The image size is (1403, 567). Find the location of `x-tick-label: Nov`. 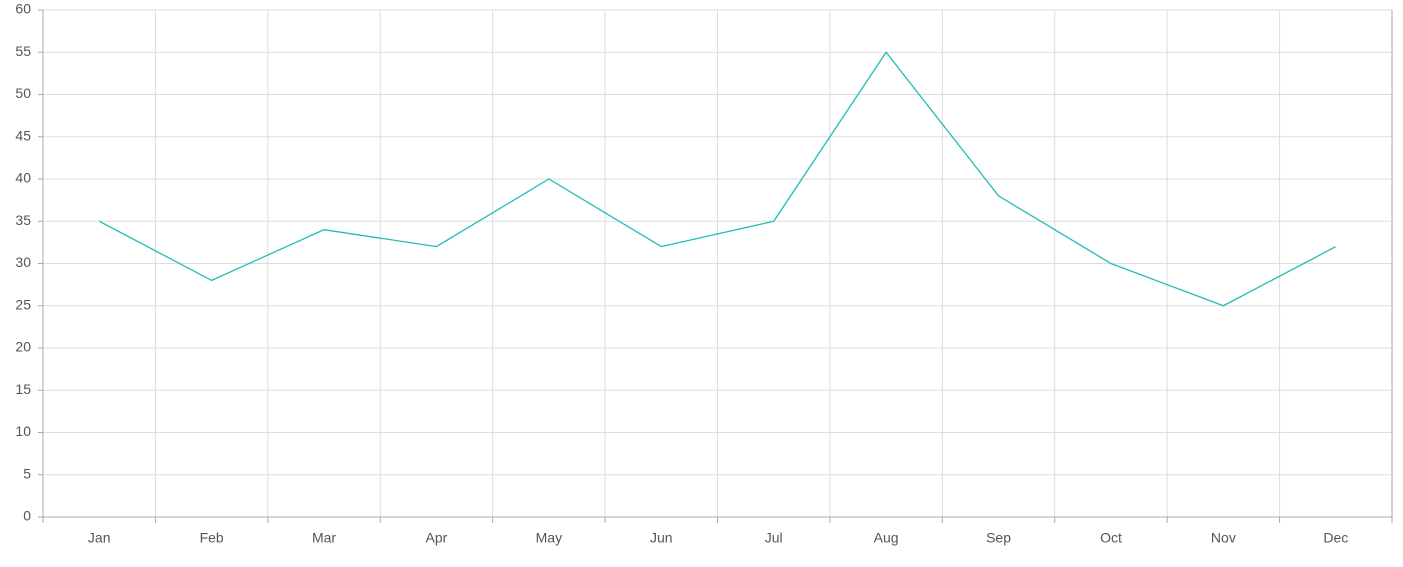

x-tick-label: Nov is located at coordinates (1223, 538).